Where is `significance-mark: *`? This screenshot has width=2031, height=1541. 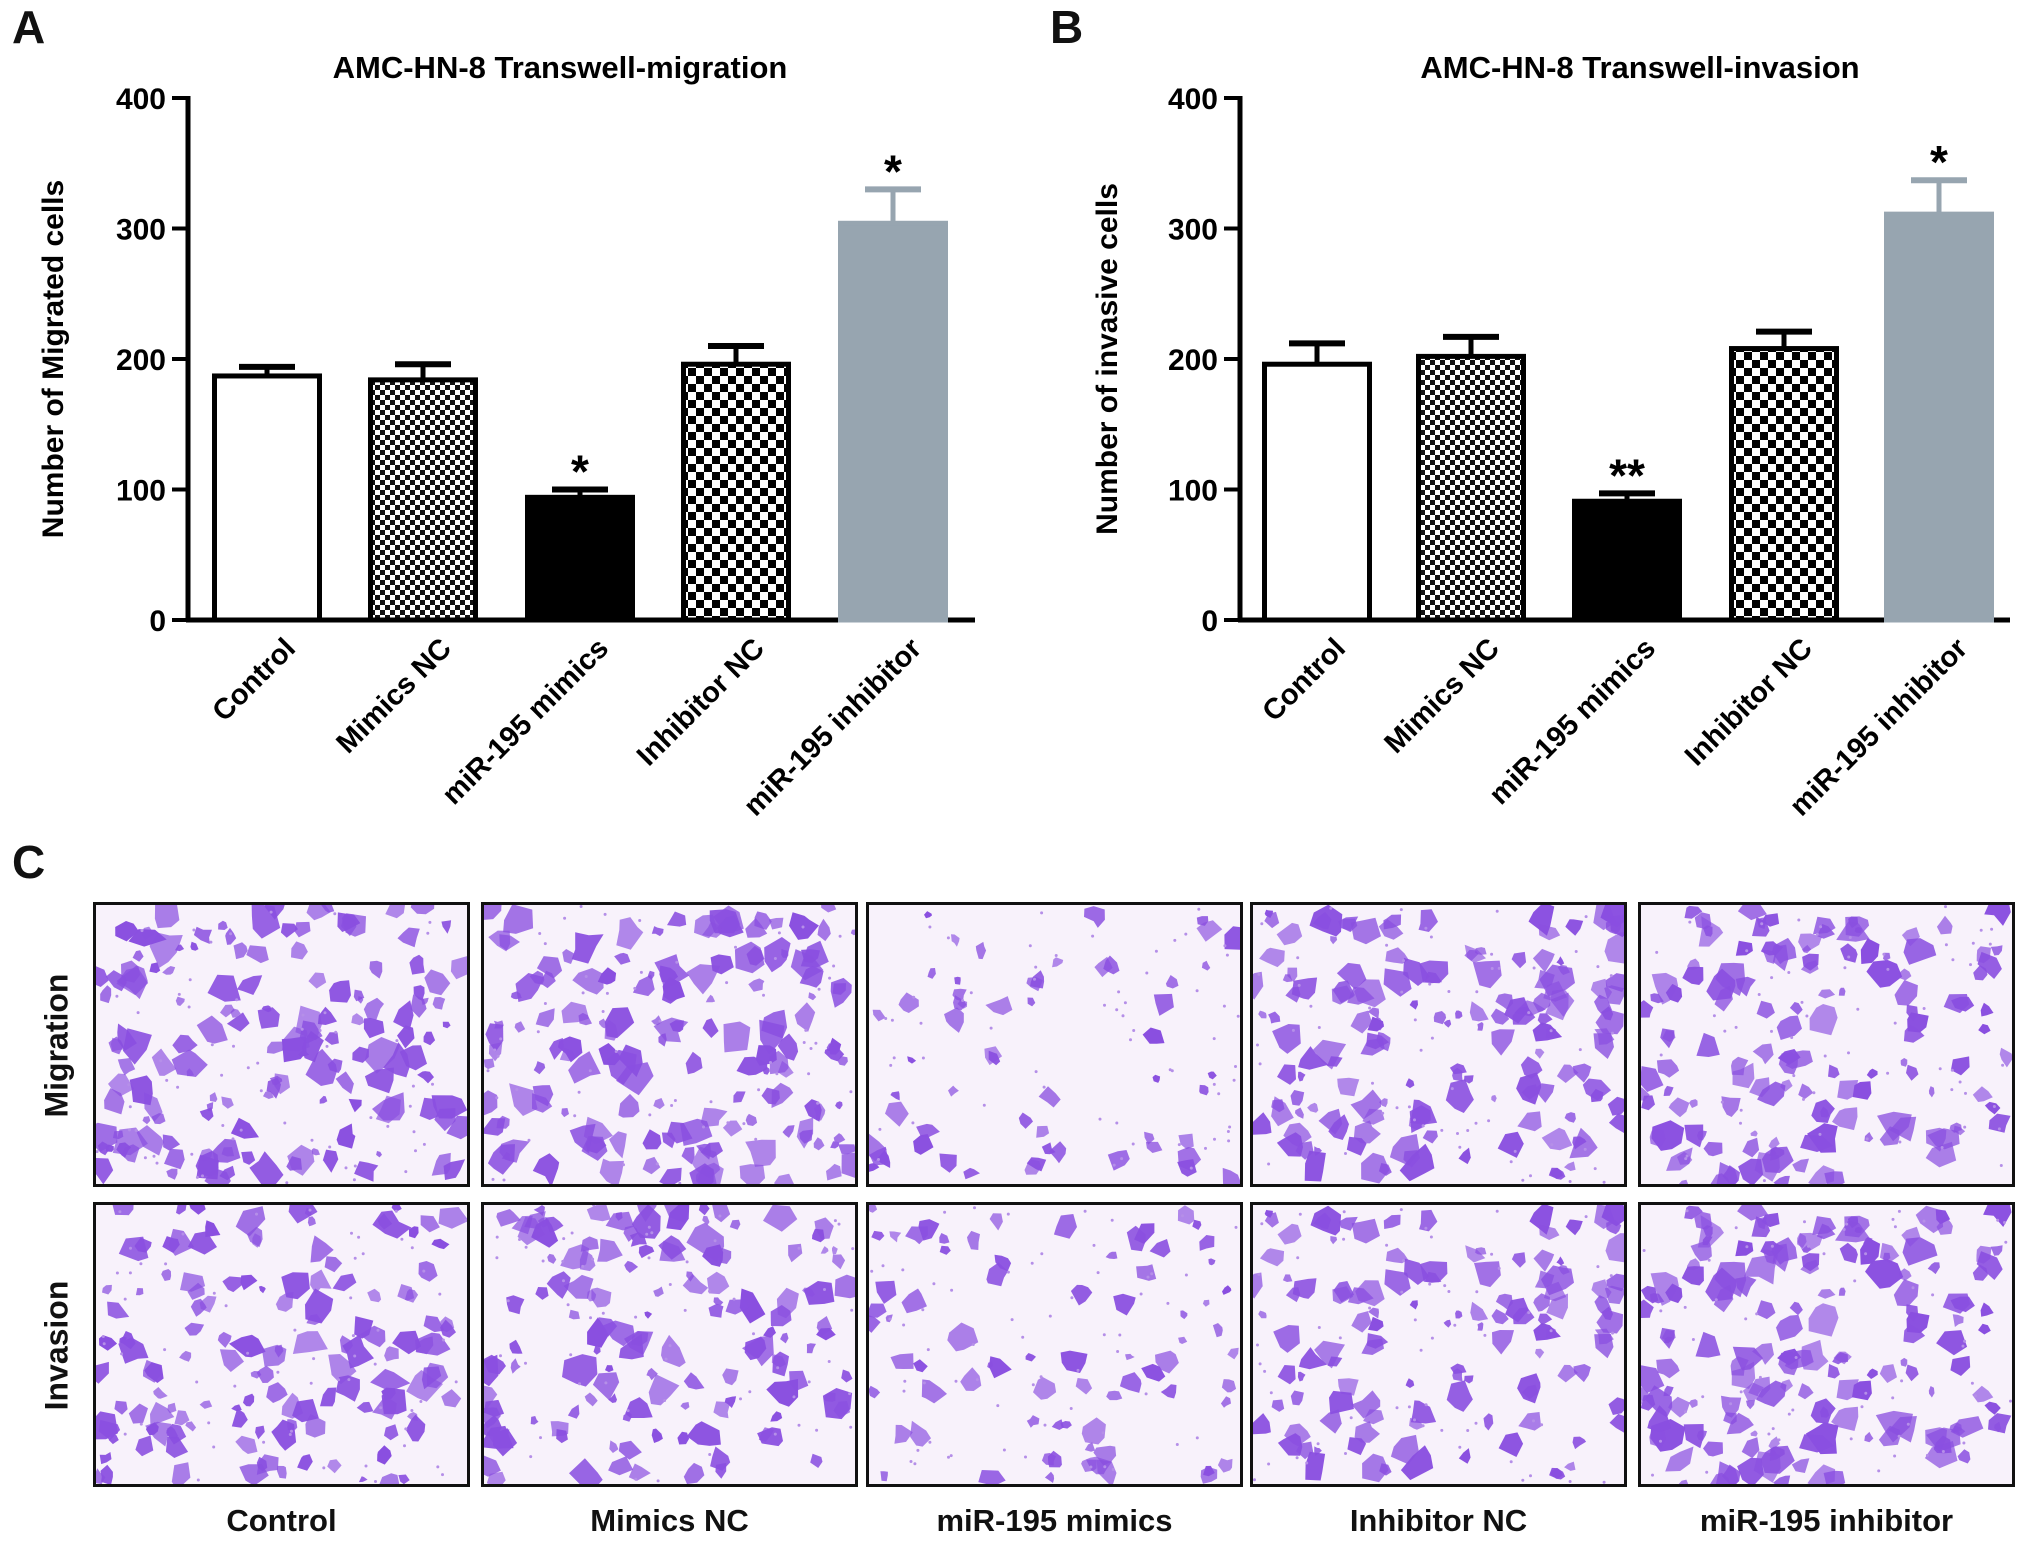
significance-mark: * is located at coordinates (893, 171).